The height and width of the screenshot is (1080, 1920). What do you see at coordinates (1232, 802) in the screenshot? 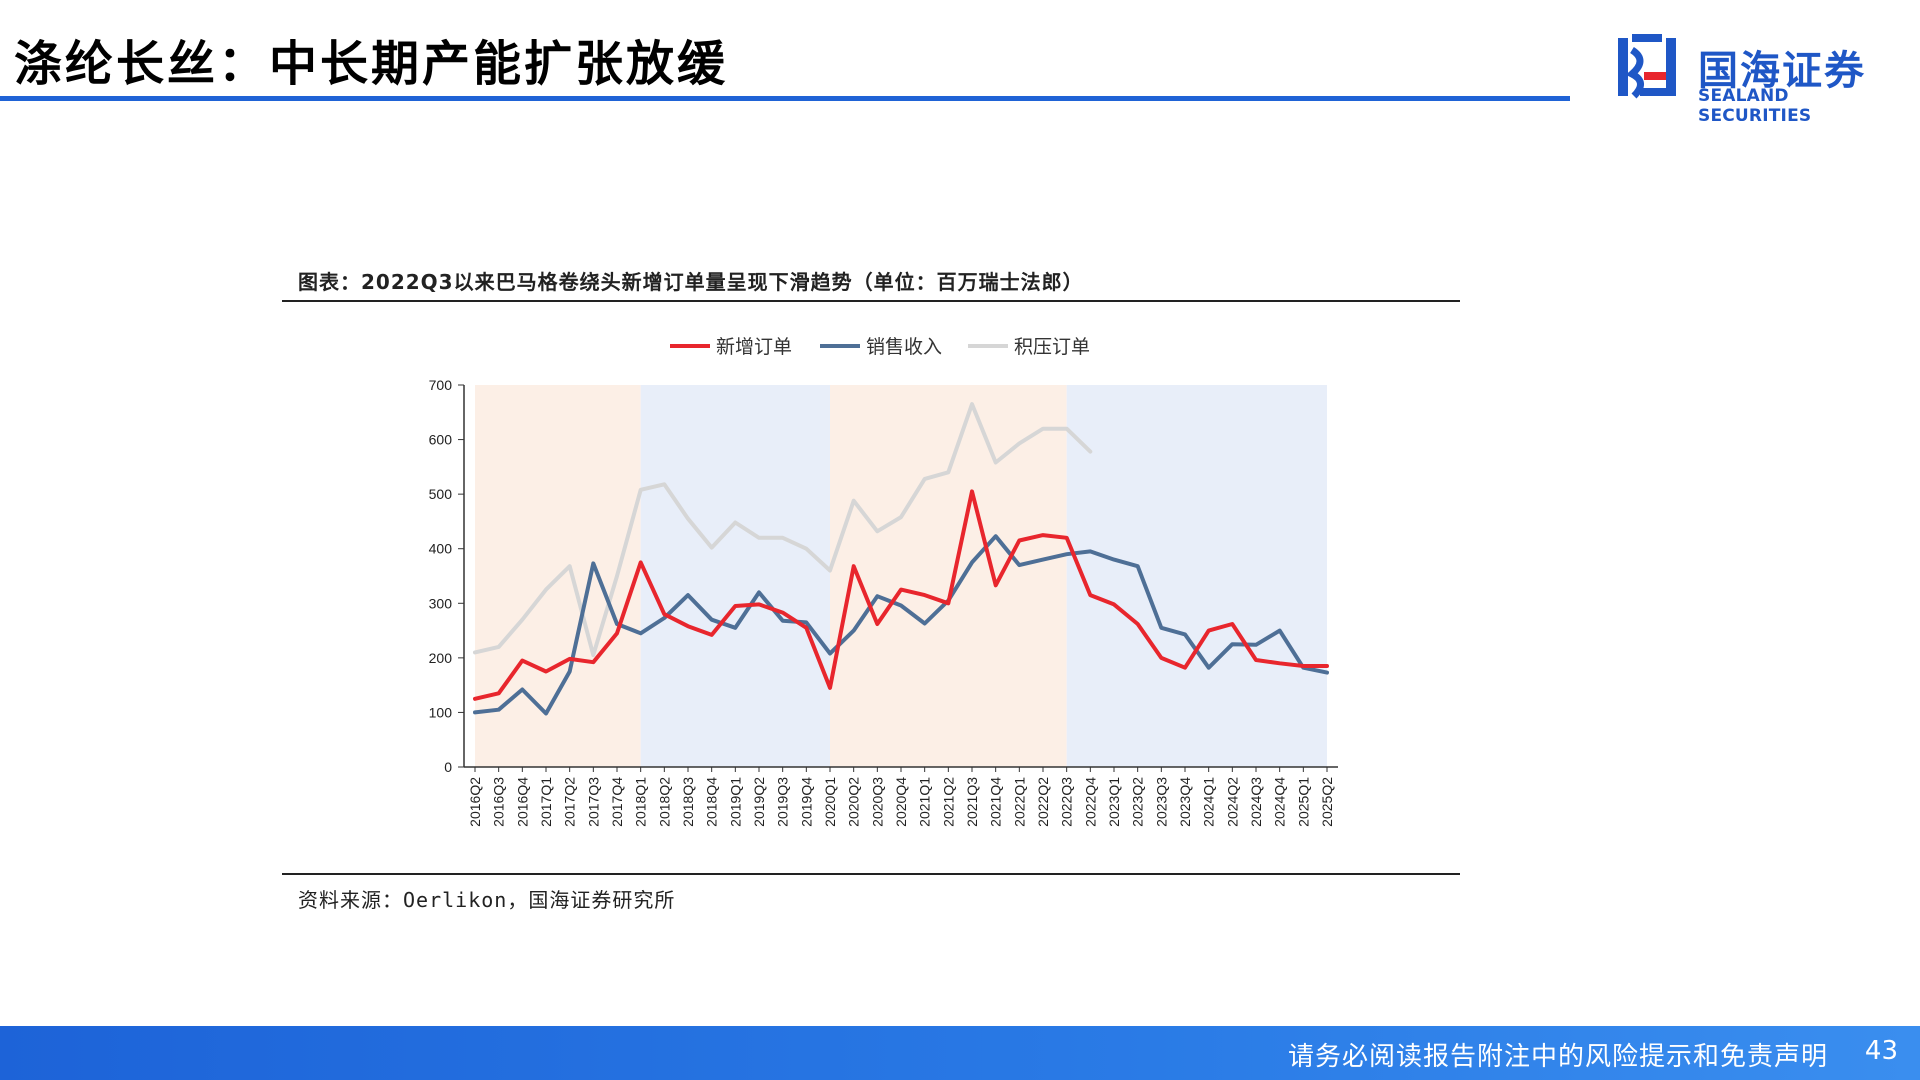
I see `x-tick-label: 2024Q2` at bounding box center [1232, 802].